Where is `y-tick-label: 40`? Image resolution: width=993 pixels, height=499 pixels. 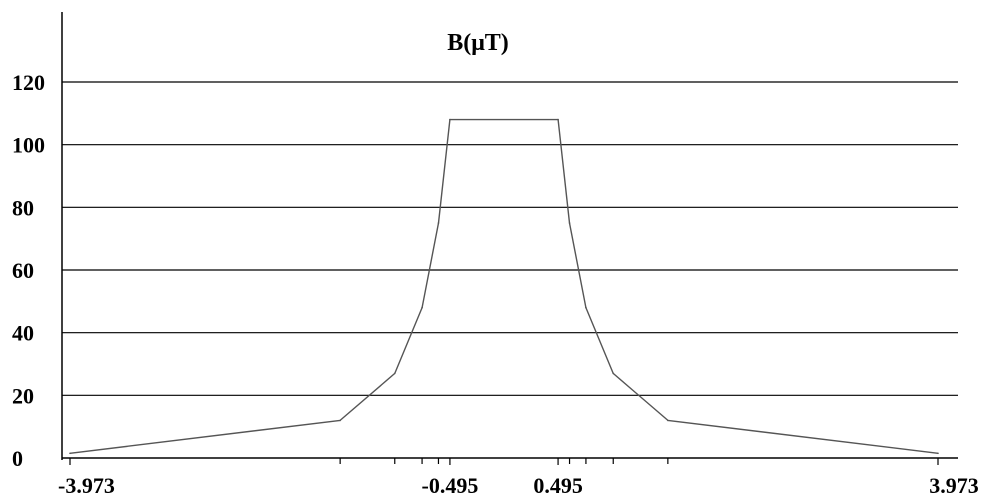
y-tick-label: 40 is located at coordinates (23, 333).